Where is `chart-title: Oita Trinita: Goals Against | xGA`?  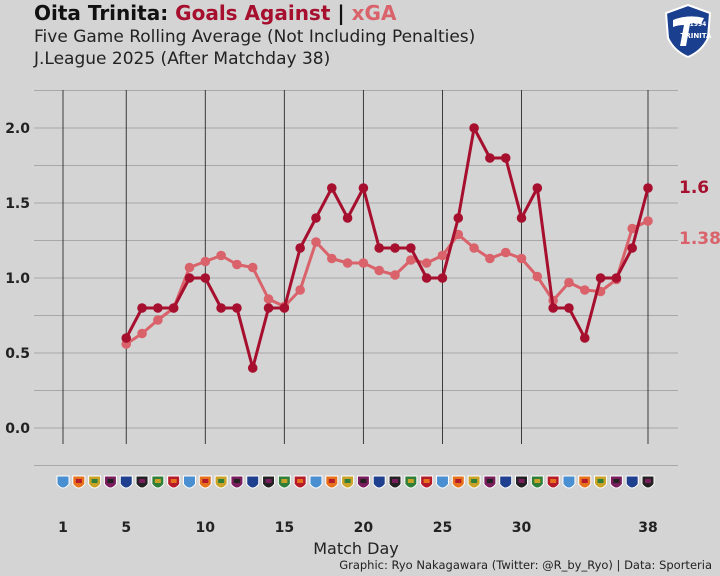 chart-title: Oita Trinita: Goals Against | xGA is located at coordinates (254, 13).